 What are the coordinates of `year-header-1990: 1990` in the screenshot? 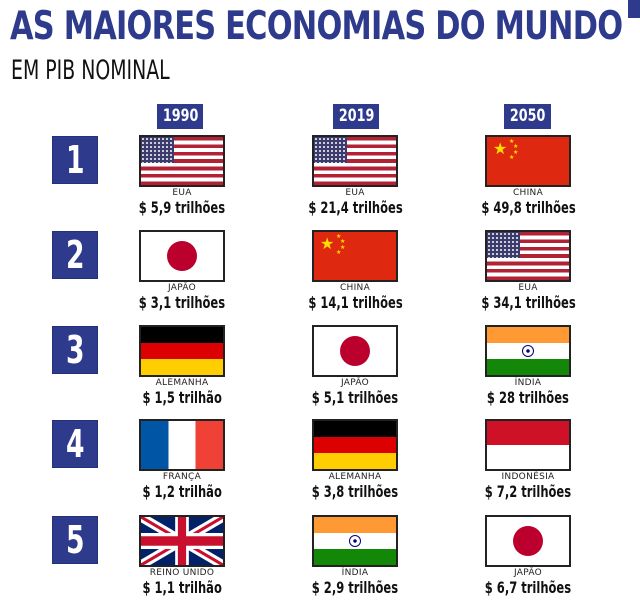 It's located at (180, 116).